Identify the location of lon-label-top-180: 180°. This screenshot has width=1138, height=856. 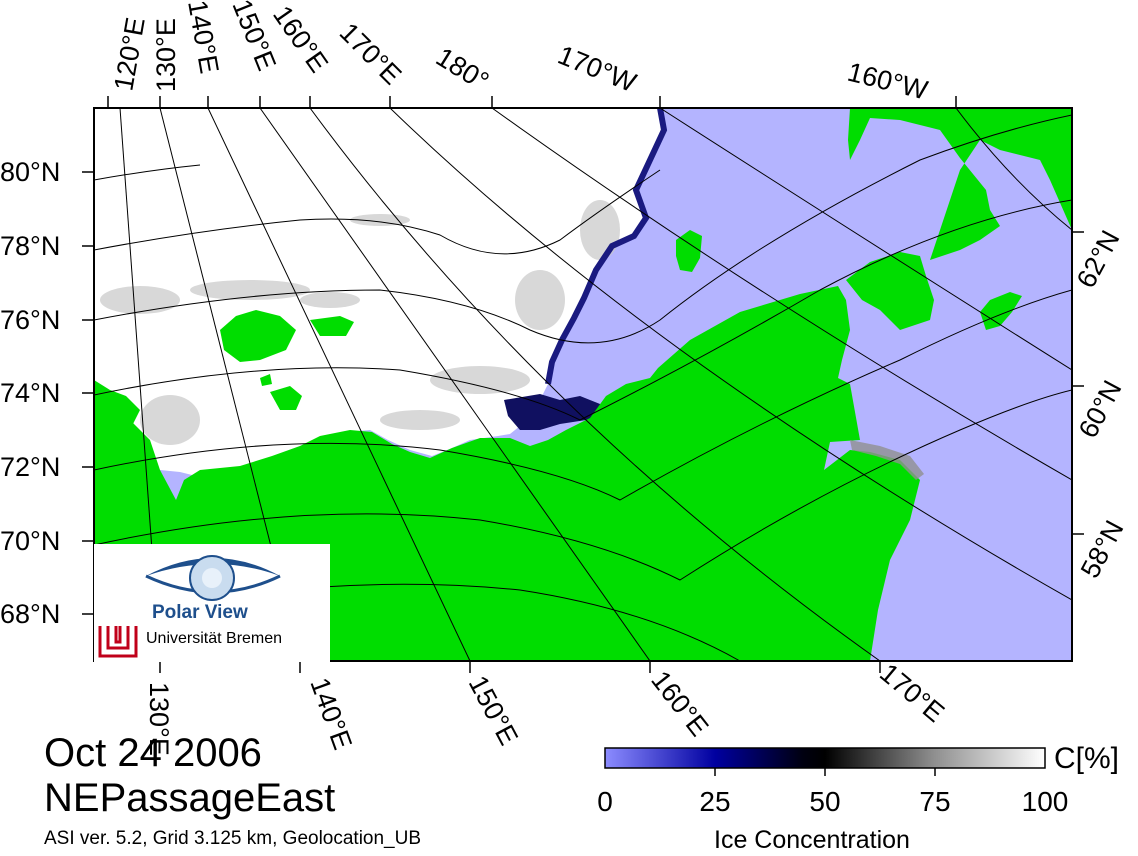
(462, 69).